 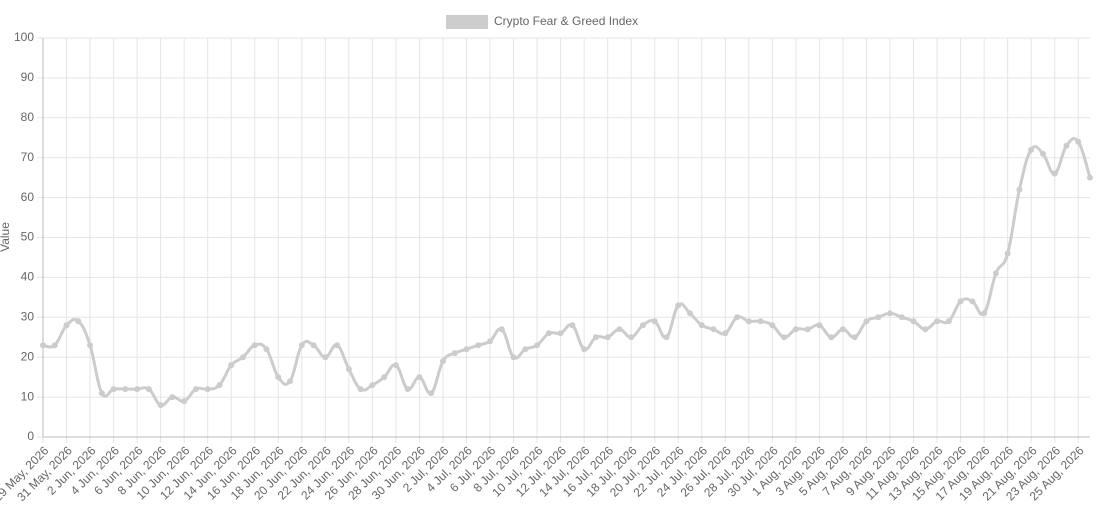 What do you see at coordinates (28, 316) in the screenshot?
I see `y-tick-label: 30` at bounding box center [28, 316].